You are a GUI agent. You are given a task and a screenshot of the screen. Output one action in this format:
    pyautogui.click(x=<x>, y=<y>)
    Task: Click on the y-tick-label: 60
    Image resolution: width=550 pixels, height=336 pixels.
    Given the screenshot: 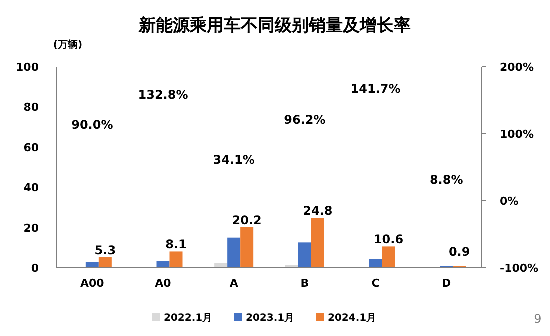 What is the action you would take?
    pyautogui.click(x=32, y=147)
    